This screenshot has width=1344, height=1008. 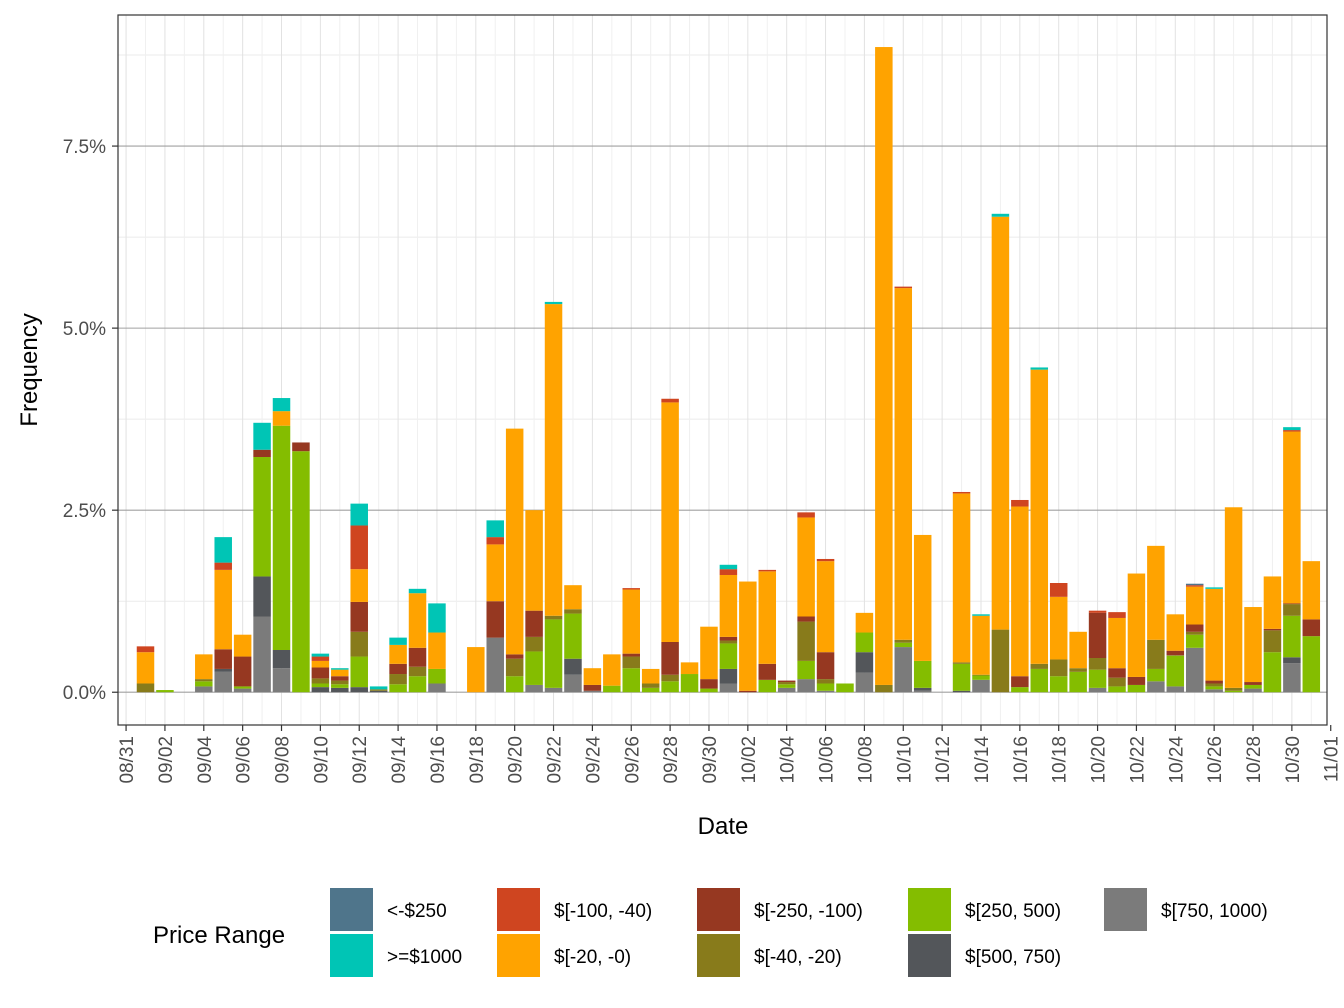 What do you see at coordinates (1215, 760) in the screenshot?
I see `x-tick-label: 10/26` at bounding box center [1215, 760].